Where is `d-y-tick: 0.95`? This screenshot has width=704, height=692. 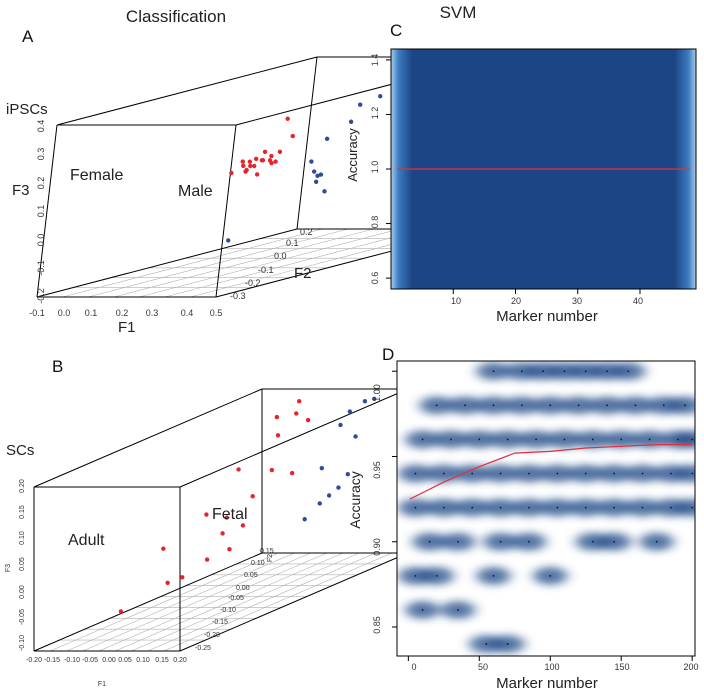 d-y-tick: 0.95 is located at coordinates (377, 470).